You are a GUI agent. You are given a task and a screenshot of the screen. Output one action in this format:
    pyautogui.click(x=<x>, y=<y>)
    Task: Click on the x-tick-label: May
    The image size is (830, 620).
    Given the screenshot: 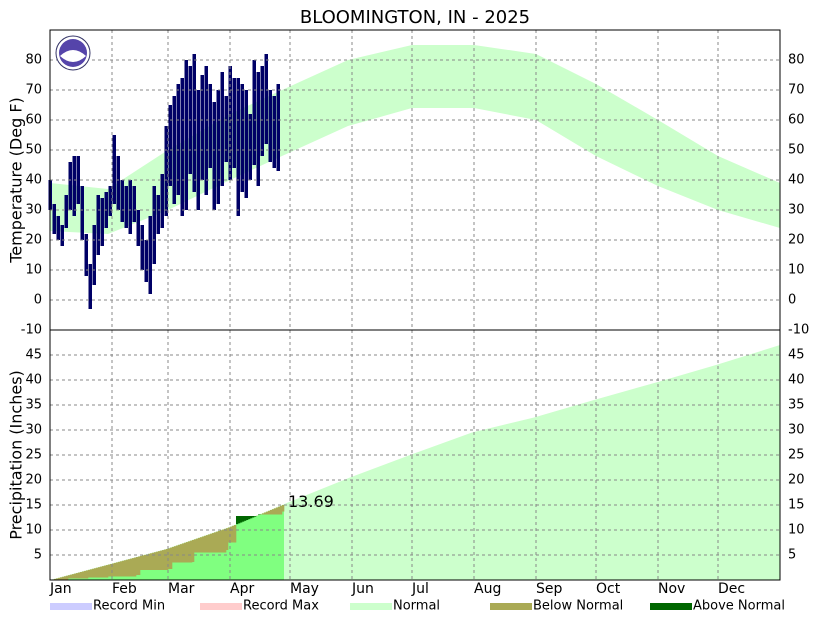 What is the action you would take?
    pyautogui.click(x=304, y=589)
    